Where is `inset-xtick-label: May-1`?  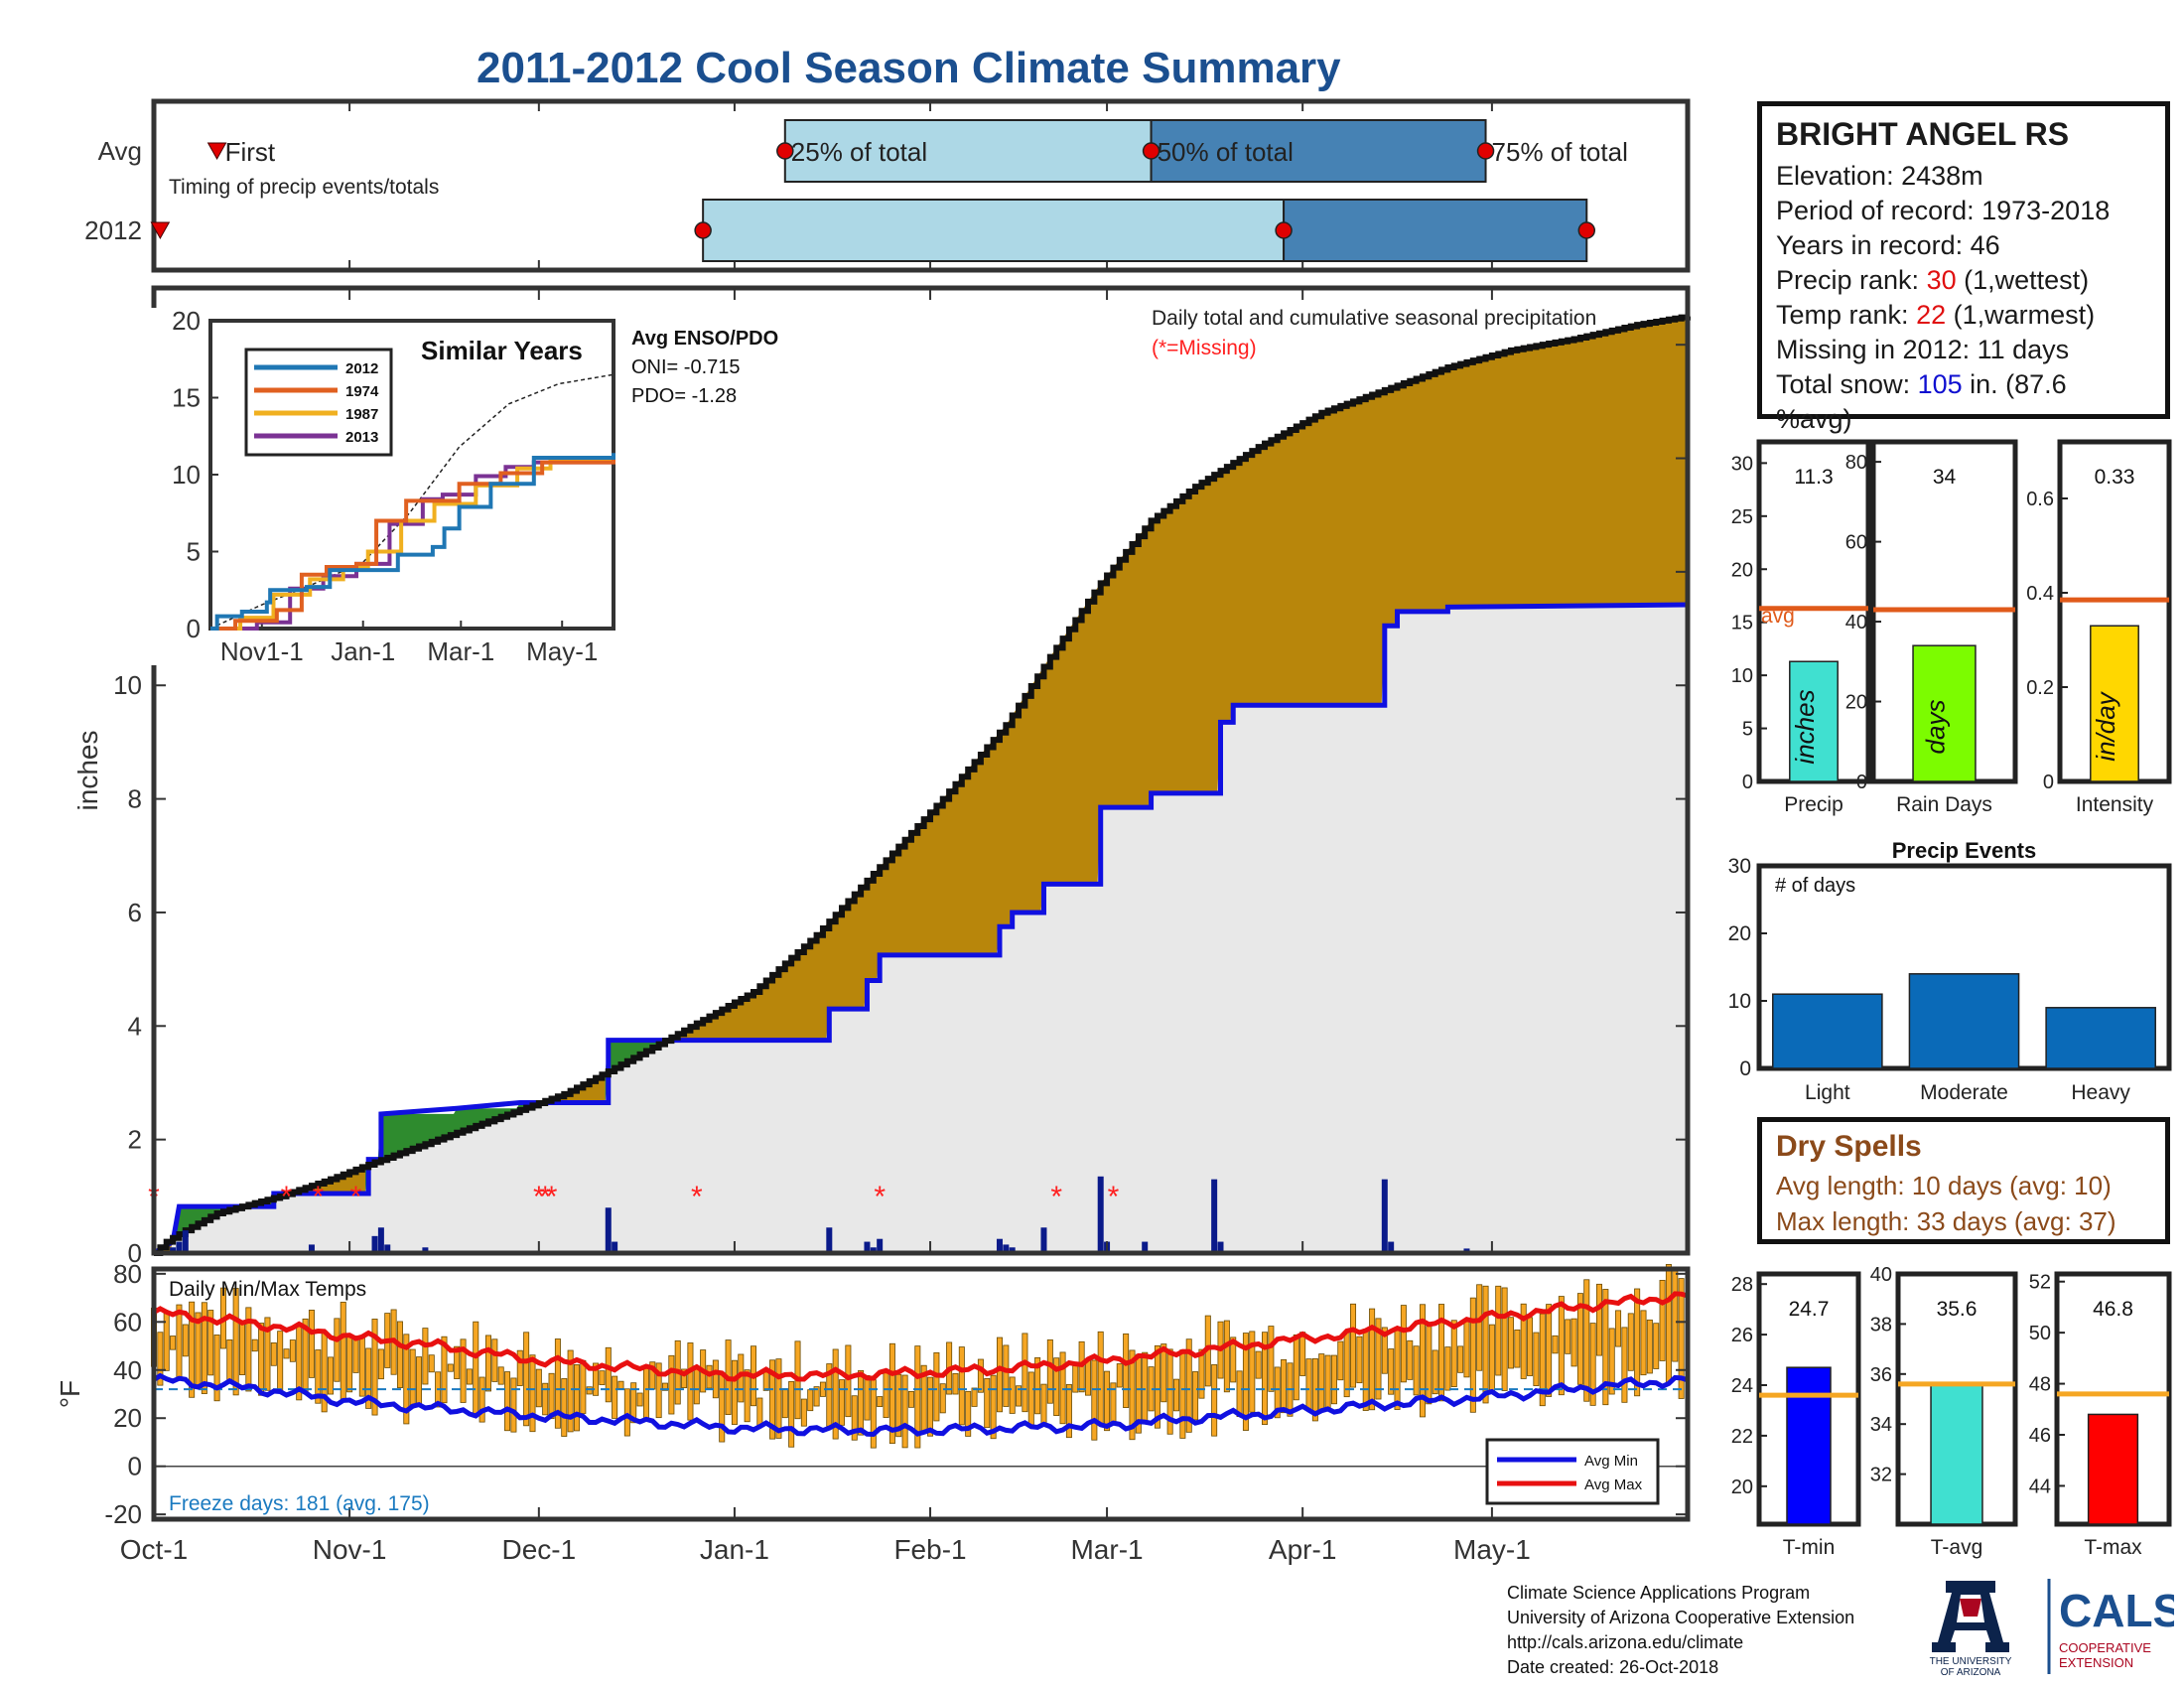
inset-xtick-label: May-1 is located at coordinates (562, 651).